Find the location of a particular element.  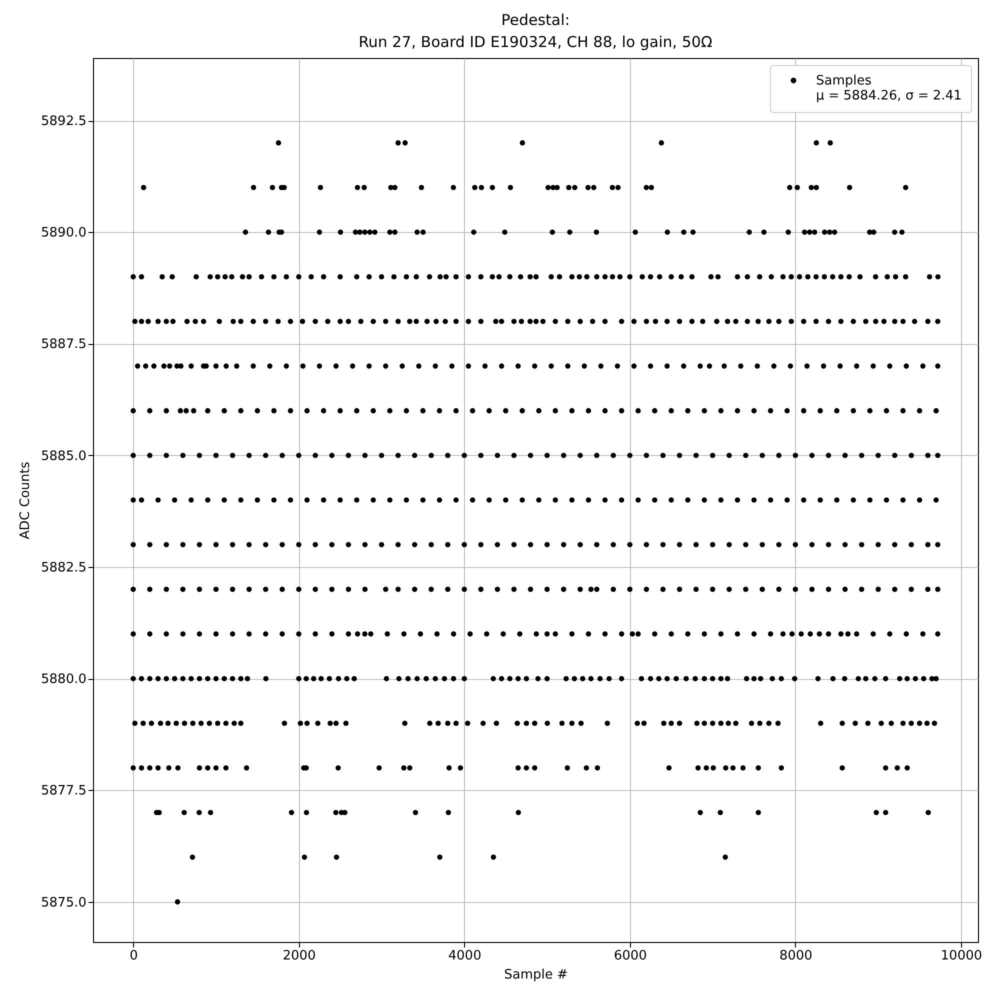

y-tick-label: 5877.5 is located at coordinates (63, 791).